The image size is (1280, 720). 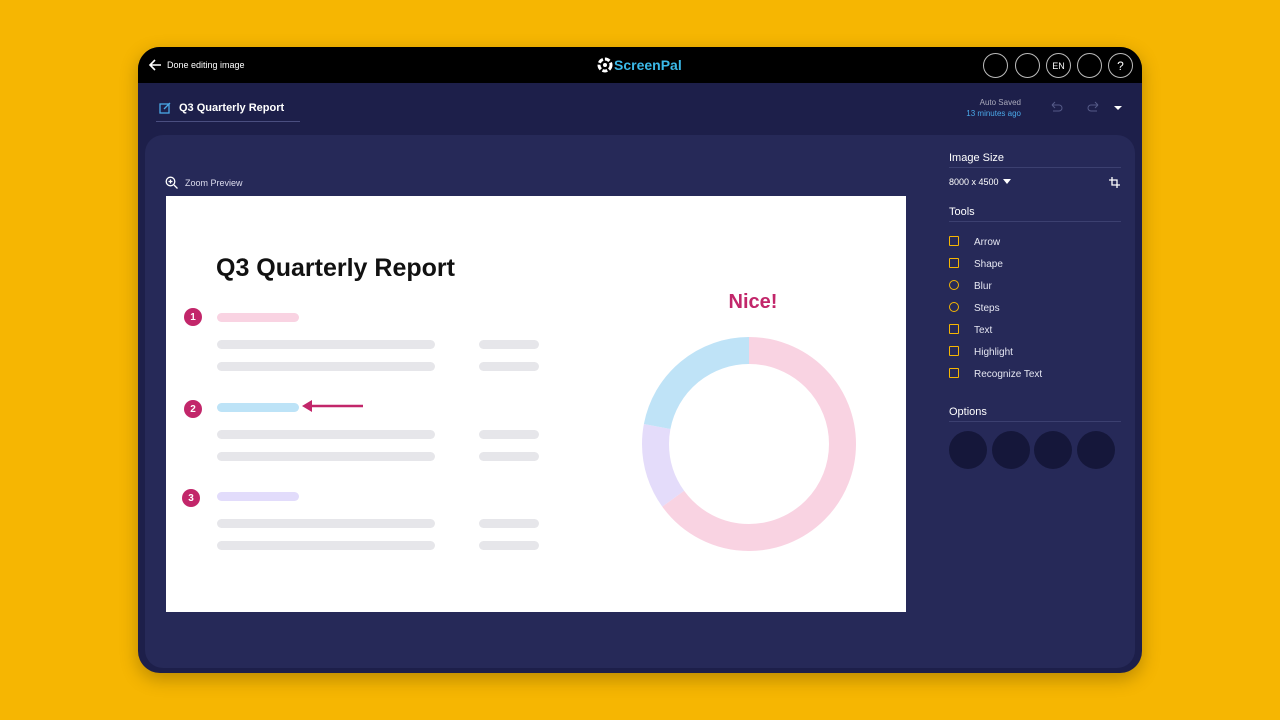 What do you see at coordinates (749, 444) in the screenshot?
I see `donut-illustration` at bounding box center [749, 444].